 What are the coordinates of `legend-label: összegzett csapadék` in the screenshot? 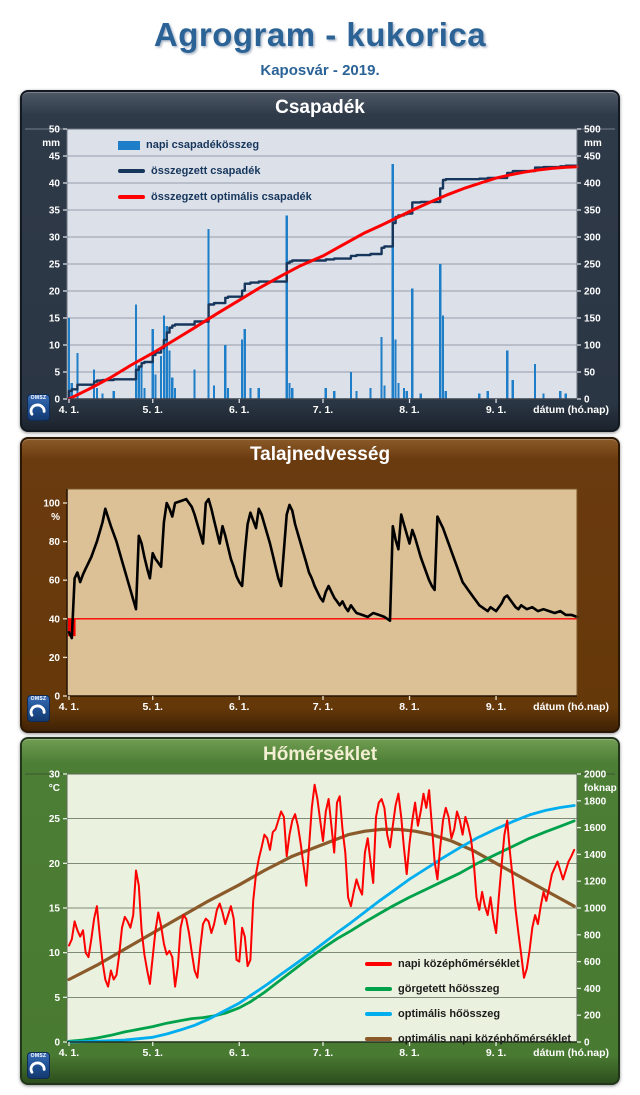 It's located at (206, 171).